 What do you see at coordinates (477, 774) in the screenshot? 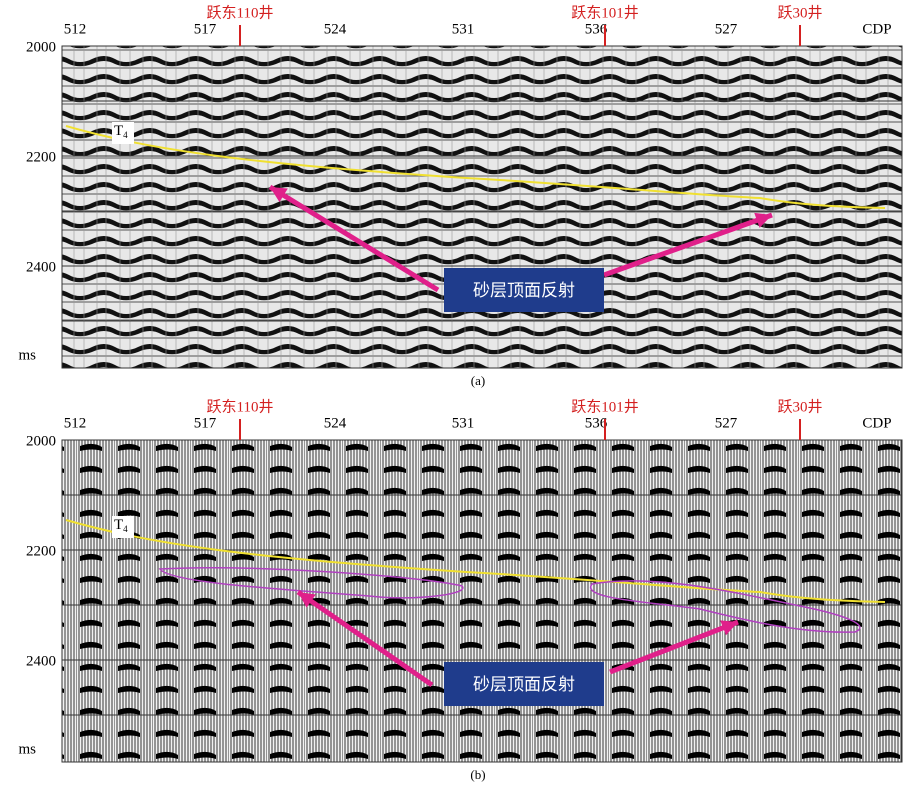
I see `panel-caption: (b)` at bounding box center [477, 774].